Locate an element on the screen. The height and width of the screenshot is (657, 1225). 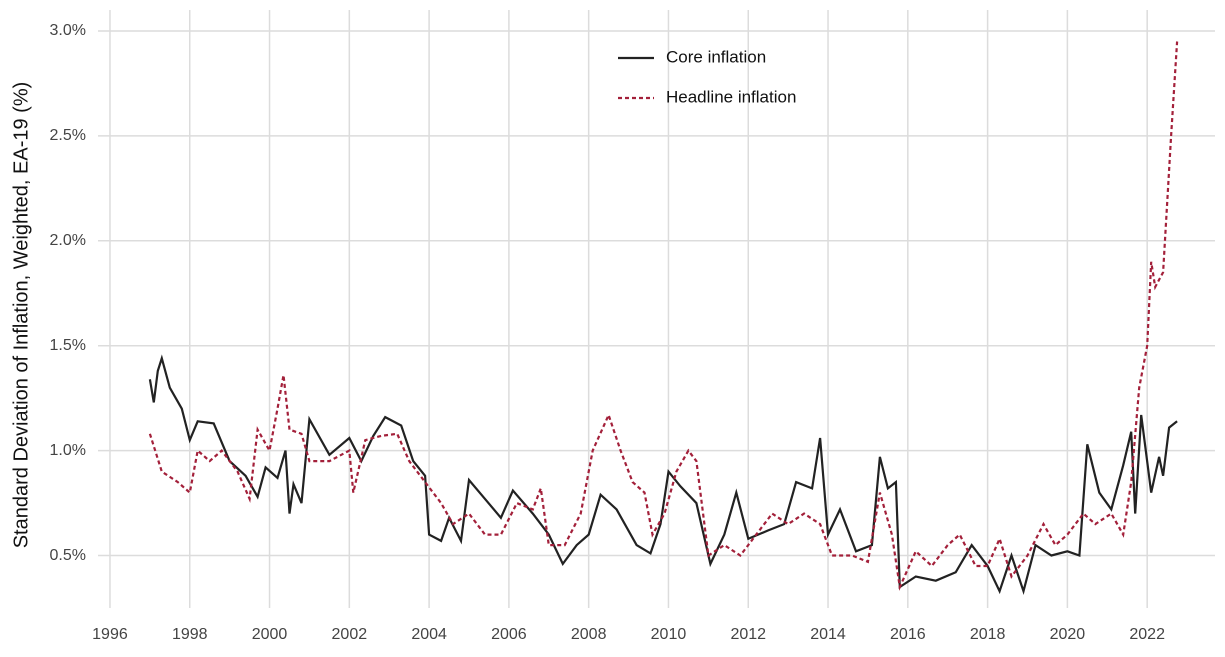
legend-label: Headline inflation is located at coordinates (731, 96).